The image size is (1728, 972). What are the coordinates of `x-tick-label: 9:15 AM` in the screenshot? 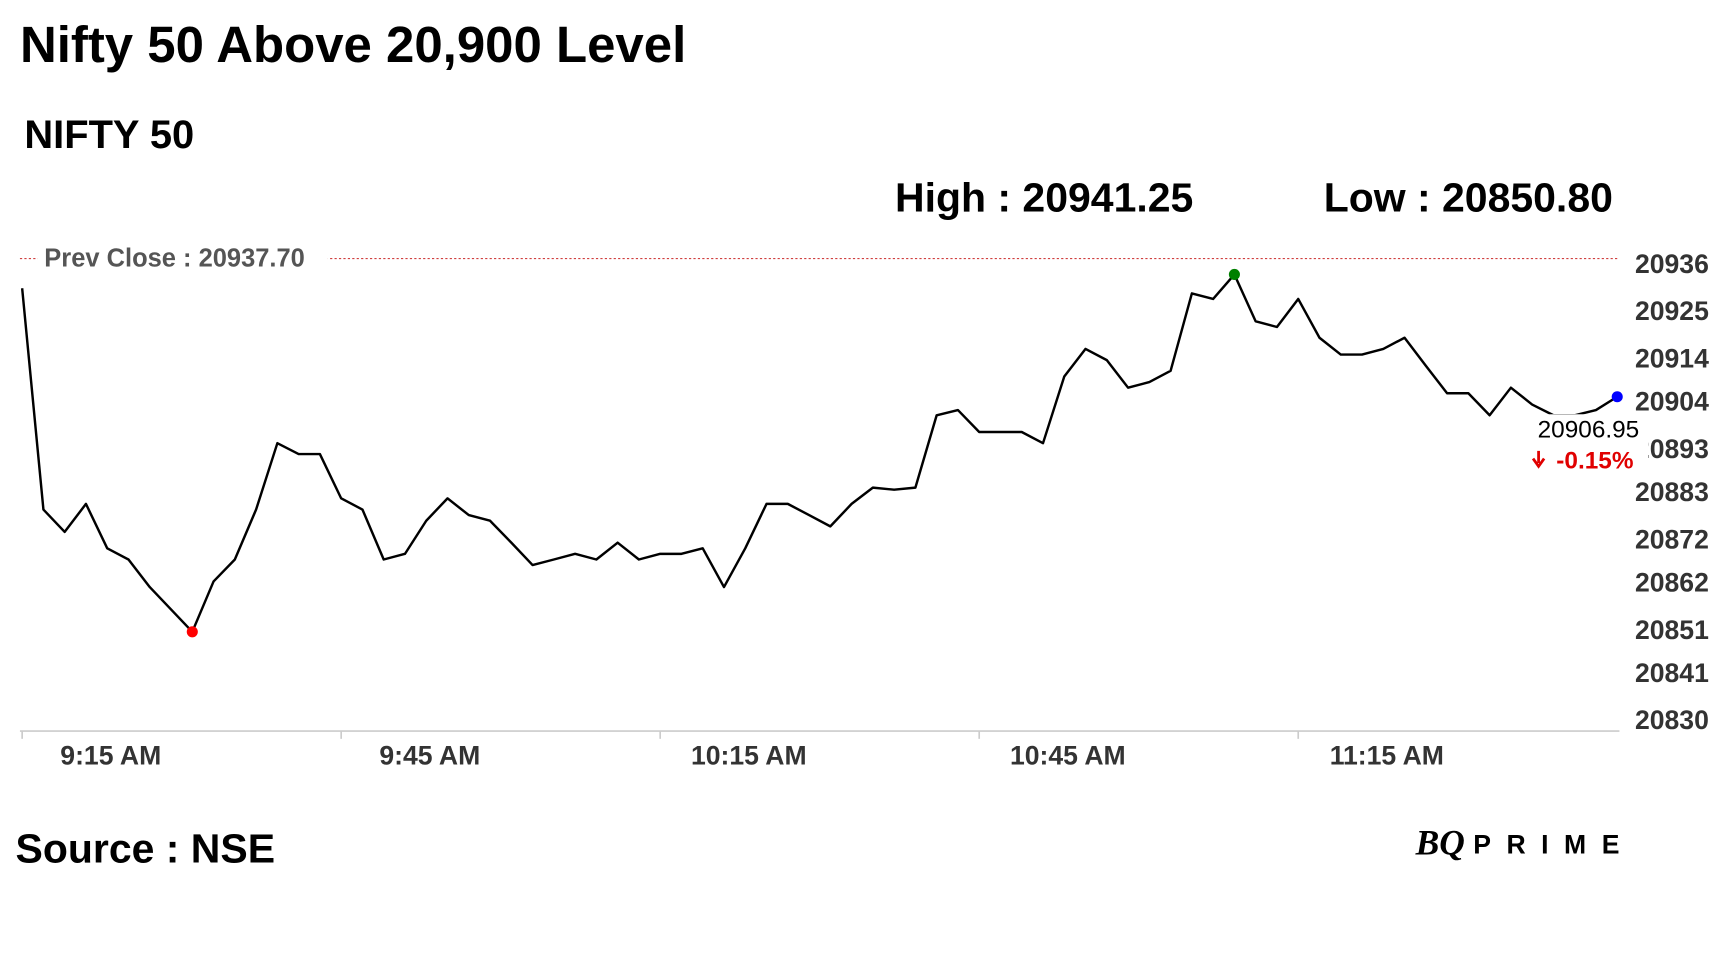 It's located at (110, 756).